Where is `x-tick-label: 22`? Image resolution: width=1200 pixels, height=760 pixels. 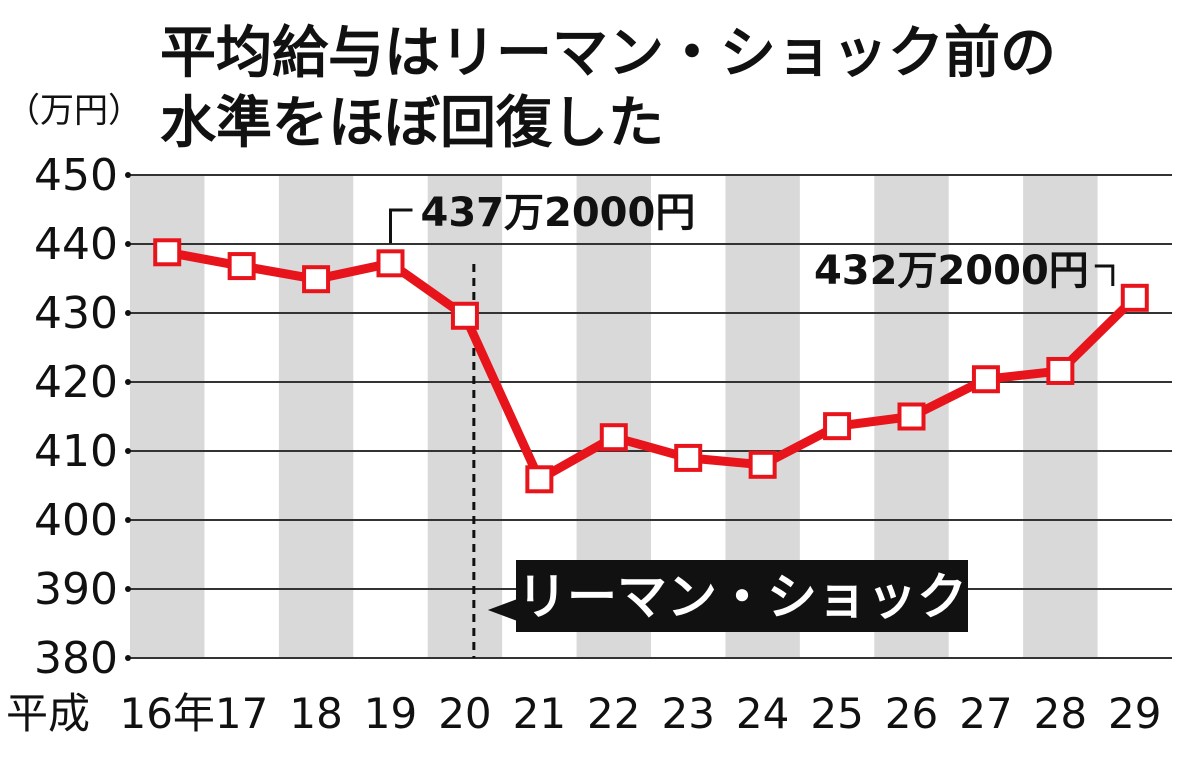
x-tick-label: 22 is located at coordinates (613, 713).